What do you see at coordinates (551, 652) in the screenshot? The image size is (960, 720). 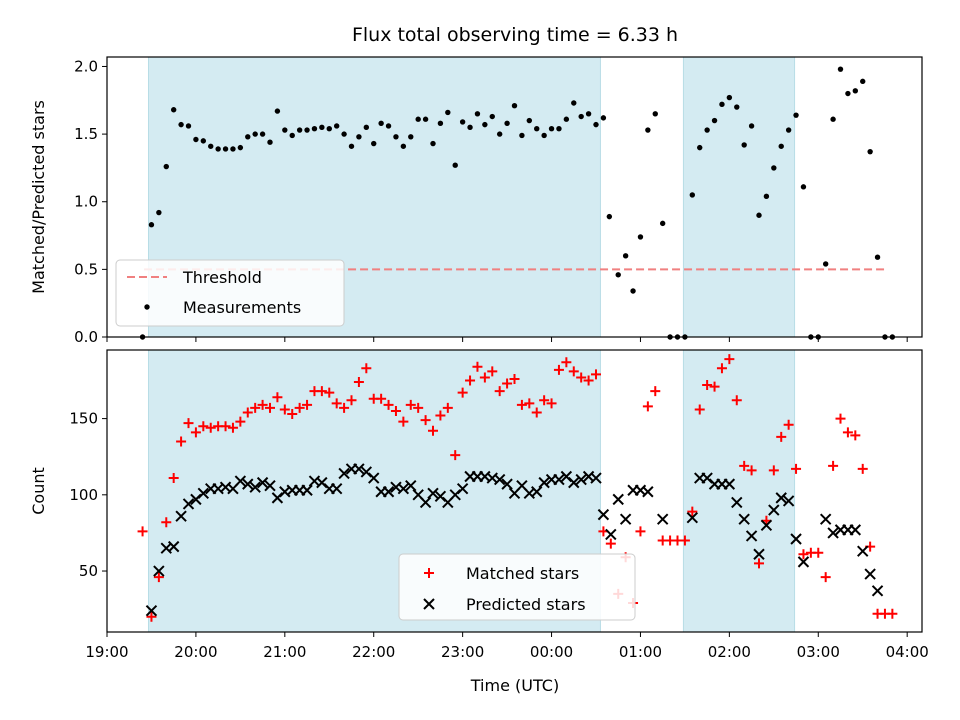 I see `x-tick-label: 00:00` at bounding box center [551, 652].